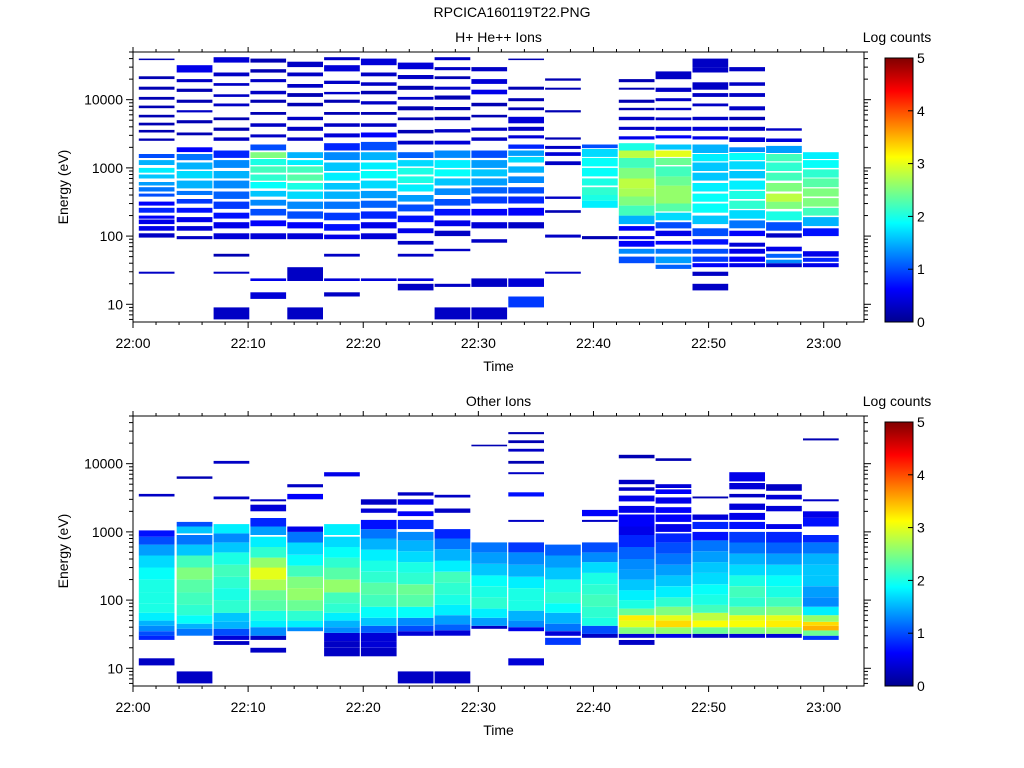 The width and height of the screenshot is (1024, 768). Describe the element at coordinates (899, 554) in the screenshot. I see `colorbar-gradient` at that location.